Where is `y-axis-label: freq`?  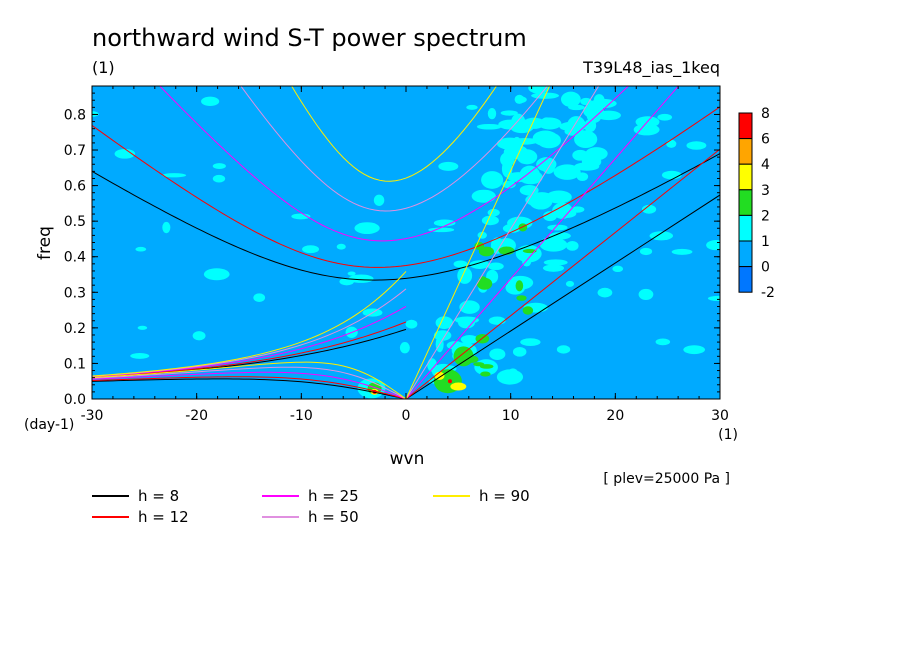 y-axis-label: freq is located at coordinates (45, 243).